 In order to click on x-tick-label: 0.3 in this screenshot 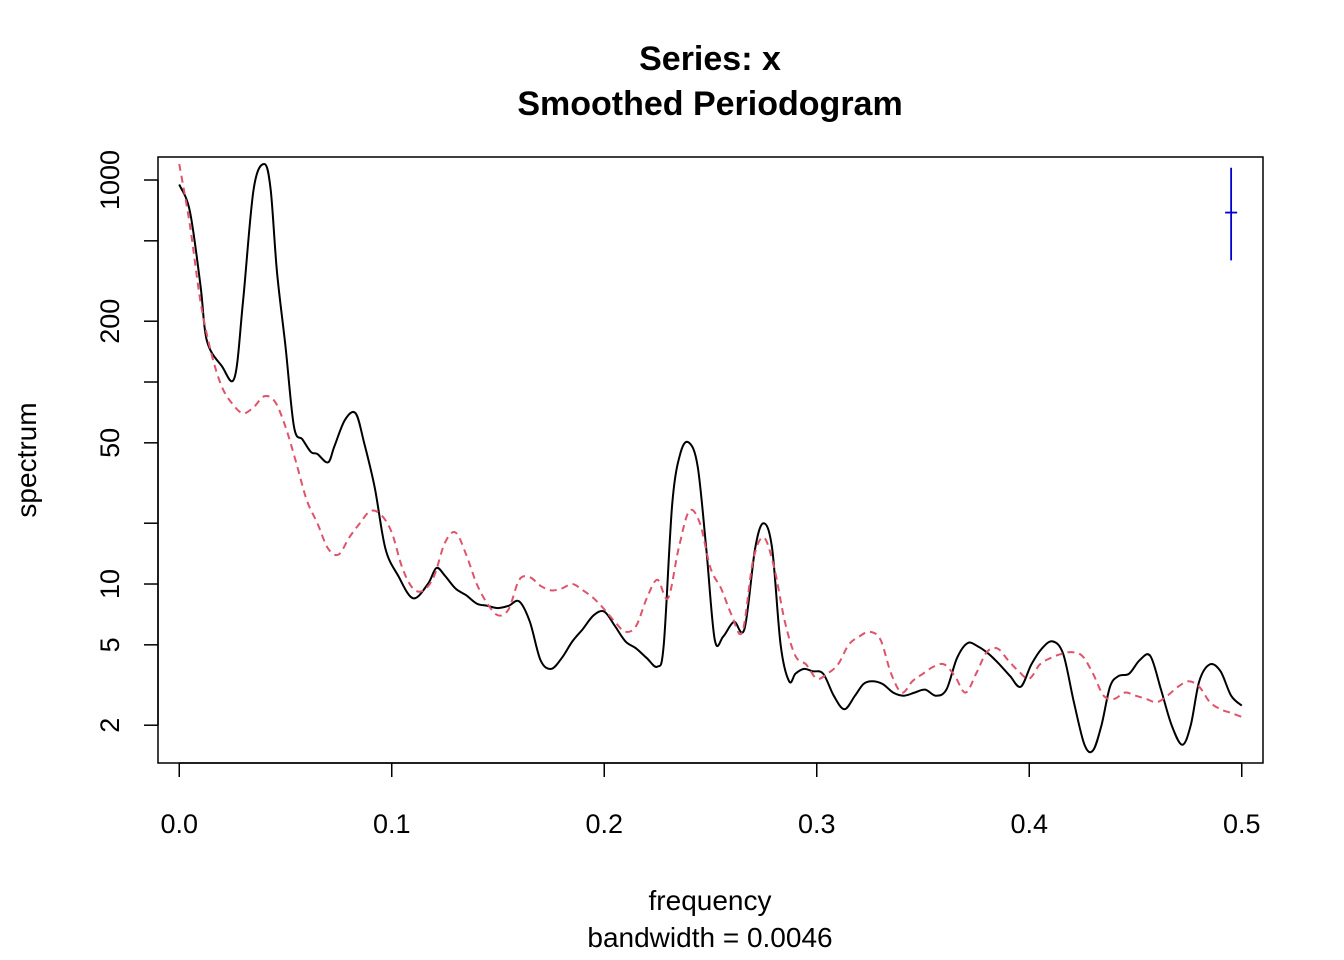, I will do `click(817, 824)`.